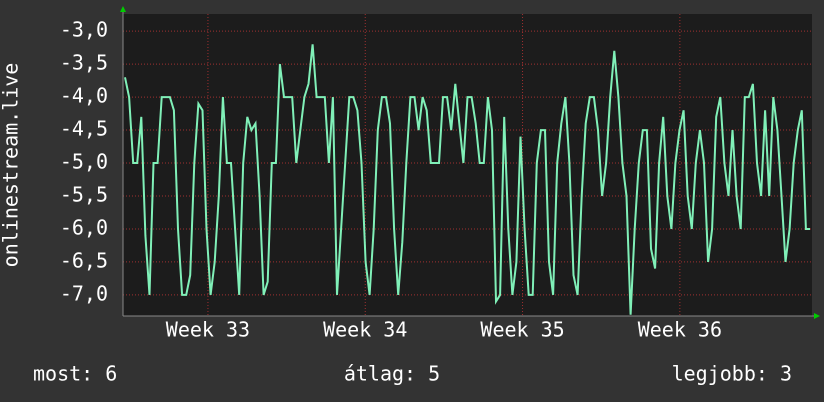  Describe the element at coordinates (84, 162) in the screenshot. I see `y-tick-label: -5,0` at that location.